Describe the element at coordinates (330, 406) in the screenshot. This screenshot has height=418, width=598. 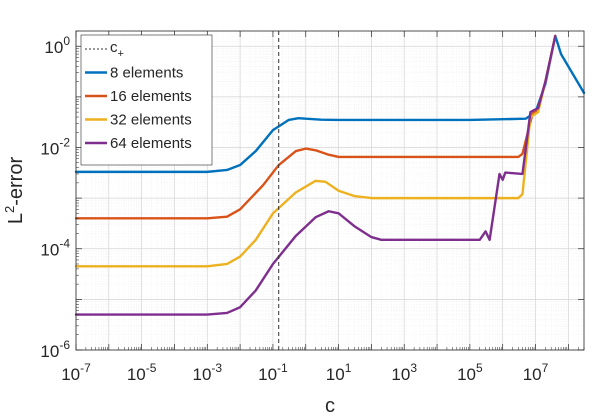
I see `x-axis-label: c` at that location.